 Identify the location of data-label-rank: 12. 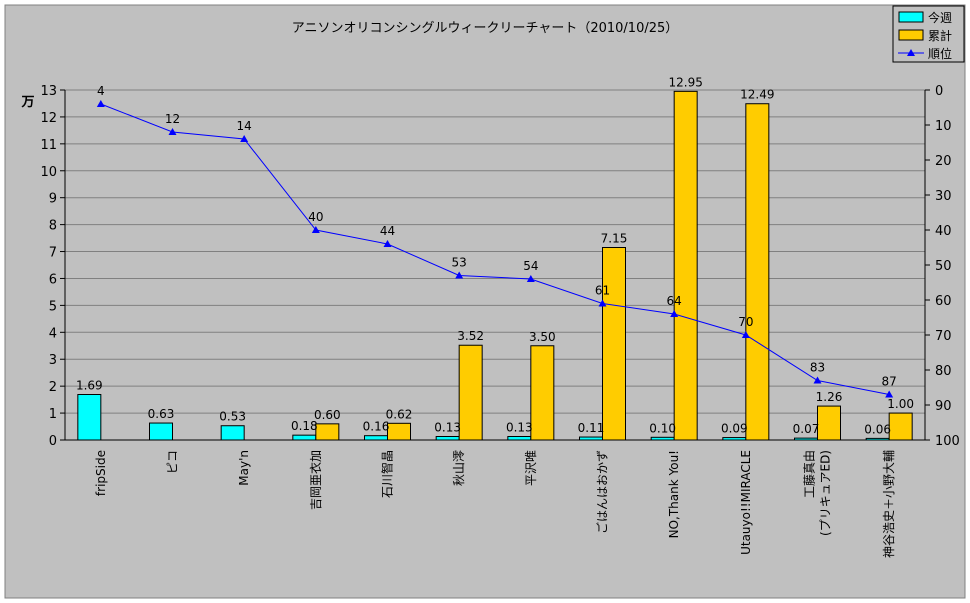
(172, 119).